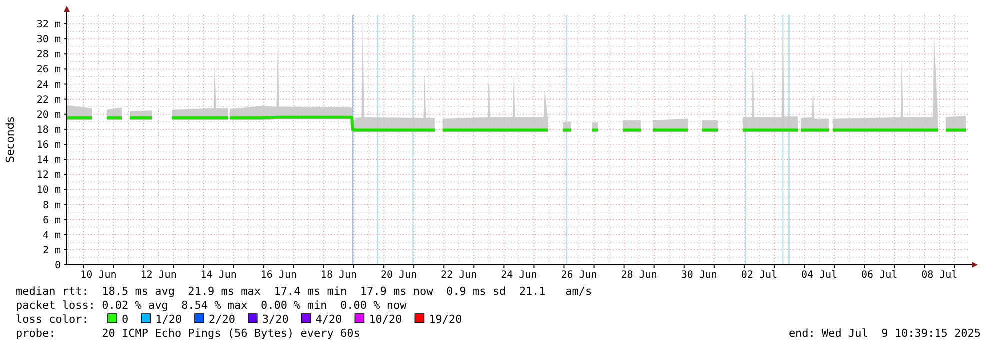  What do you see at coordinates (57, 266) in the screenshot?
I see `y-tick-label: 0` at bounding box center [57, 266].